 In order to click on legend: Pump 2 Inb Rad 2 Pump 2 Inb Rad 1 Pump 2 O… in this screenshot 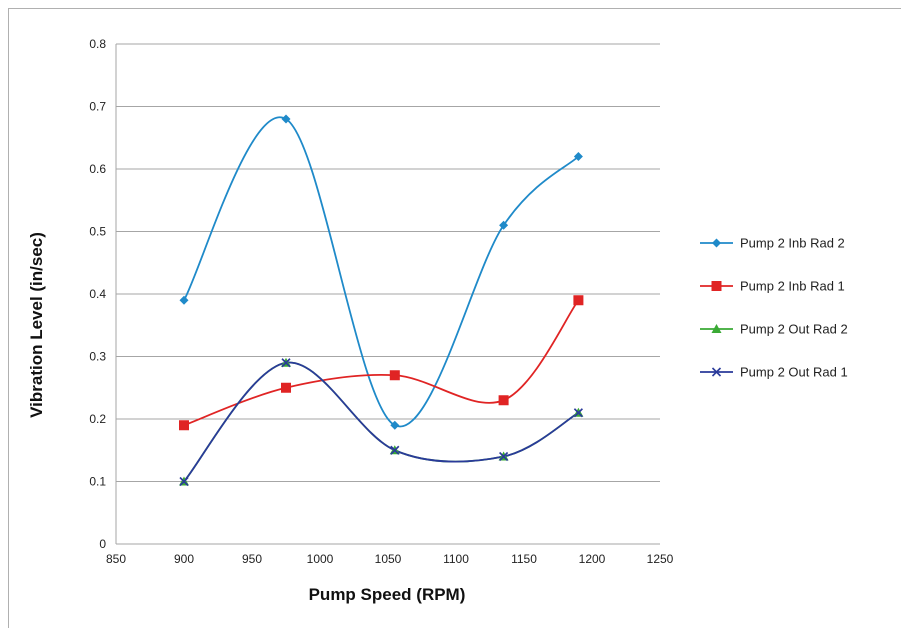, I will do `click(774, 308)`.